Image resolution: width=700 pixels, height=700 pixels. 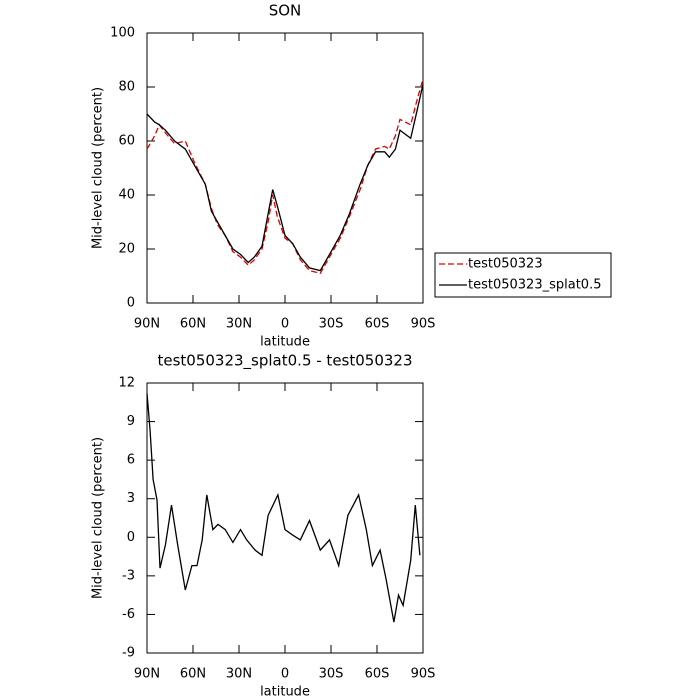 I want to click on chart-title: test050323_splat0.5 - test050323, so click(x=284, y=361).